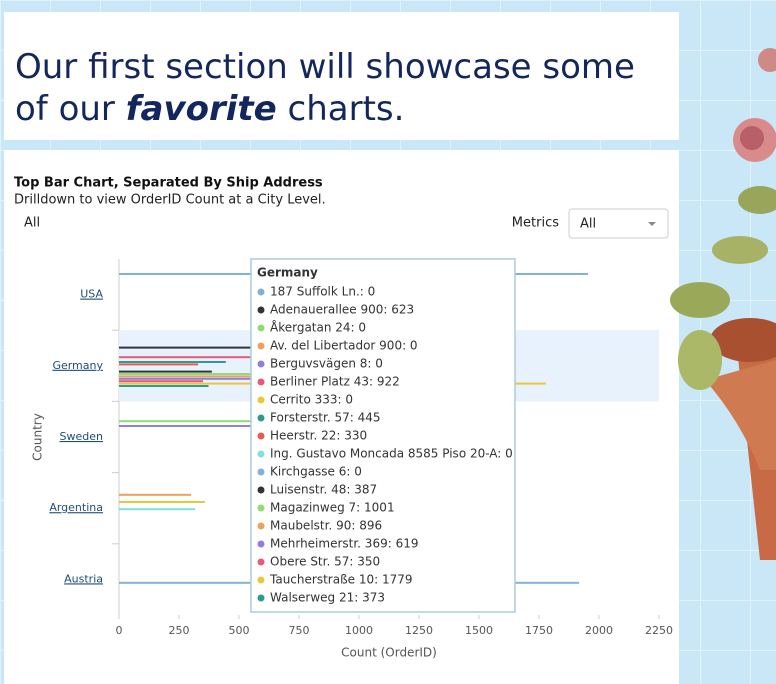 This screenshot has height=684, width=776. What do you see at coordinates (389, 653) in the screenshot?
I see `x-axis-label: Count (OrderID)` at bounding box center [389, 653].